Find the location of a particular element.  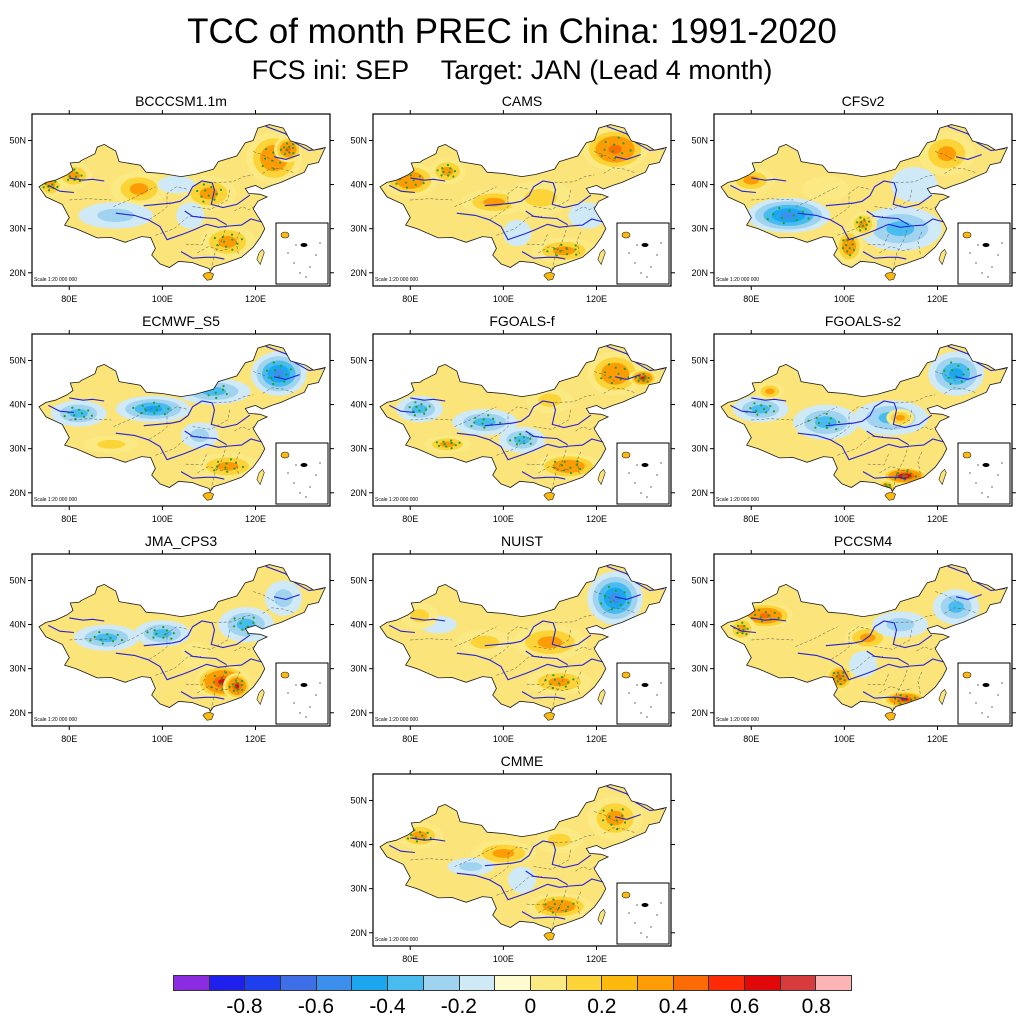

inset-hainan is located at coordinates (626, 895).